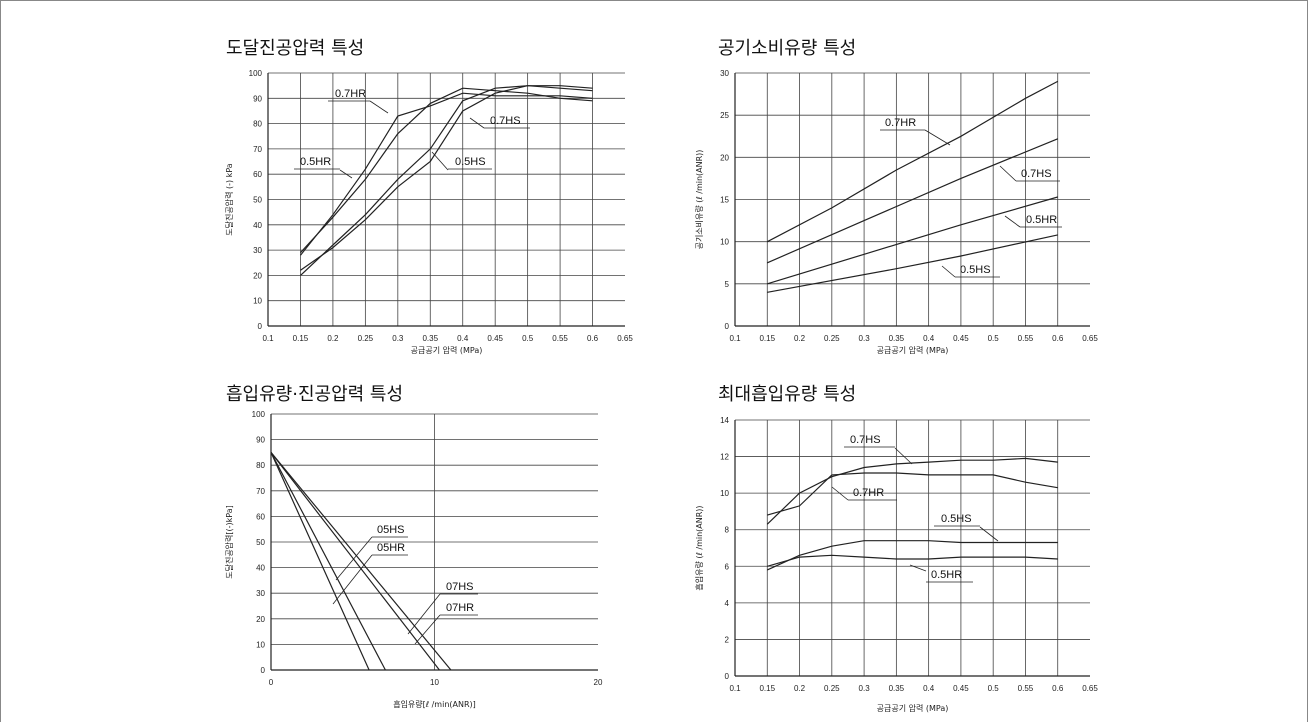  I want to click on x-tick-label: 0.2, so click(800, 688).